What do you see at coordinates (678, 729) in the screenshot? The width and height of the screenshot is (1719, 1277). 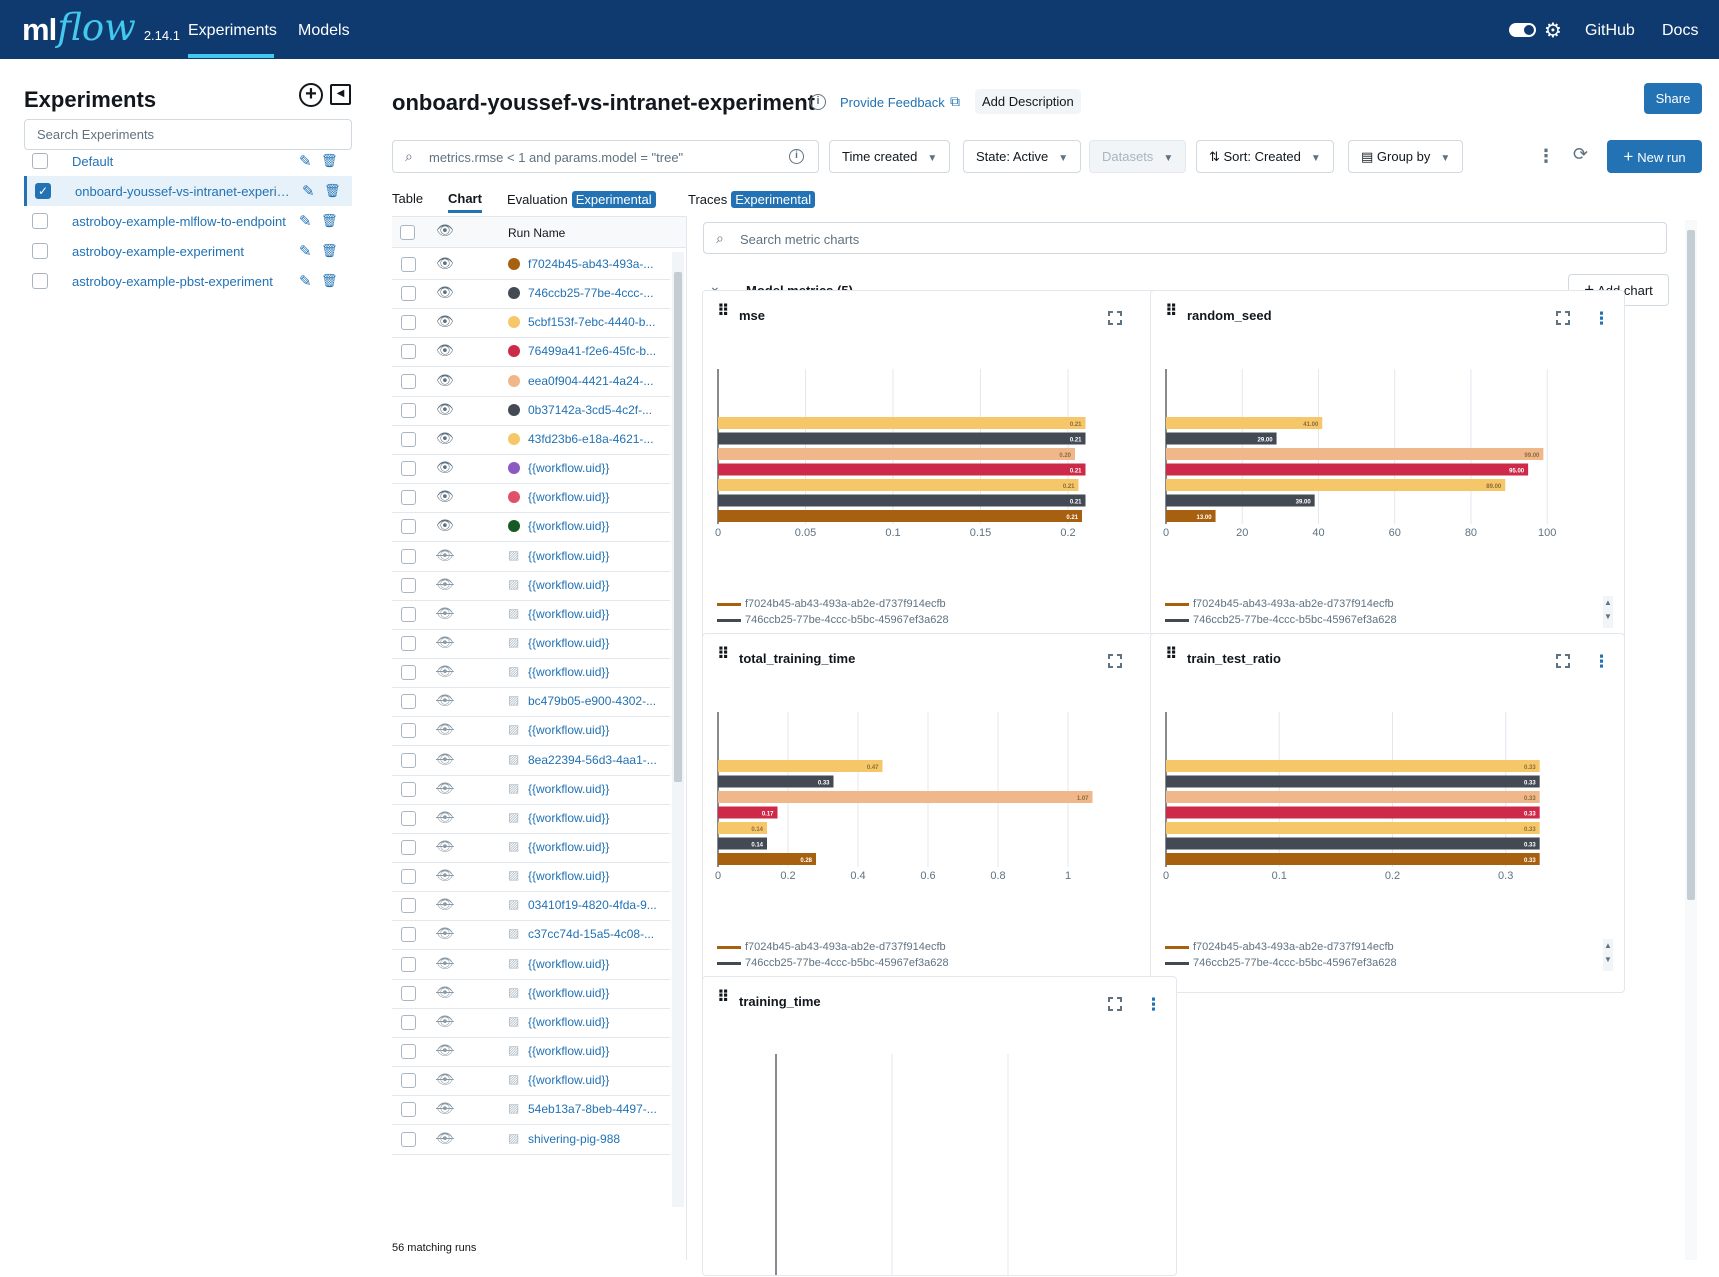 I see `runs-scrollbar` at bounding box center [678, 729].